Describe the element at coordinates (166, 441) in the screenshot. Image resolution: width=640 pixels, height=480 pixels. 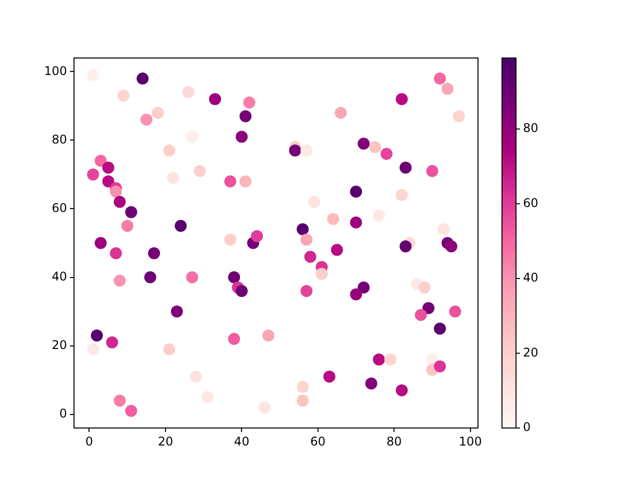
I see `x-tick-label: 20` at that location.